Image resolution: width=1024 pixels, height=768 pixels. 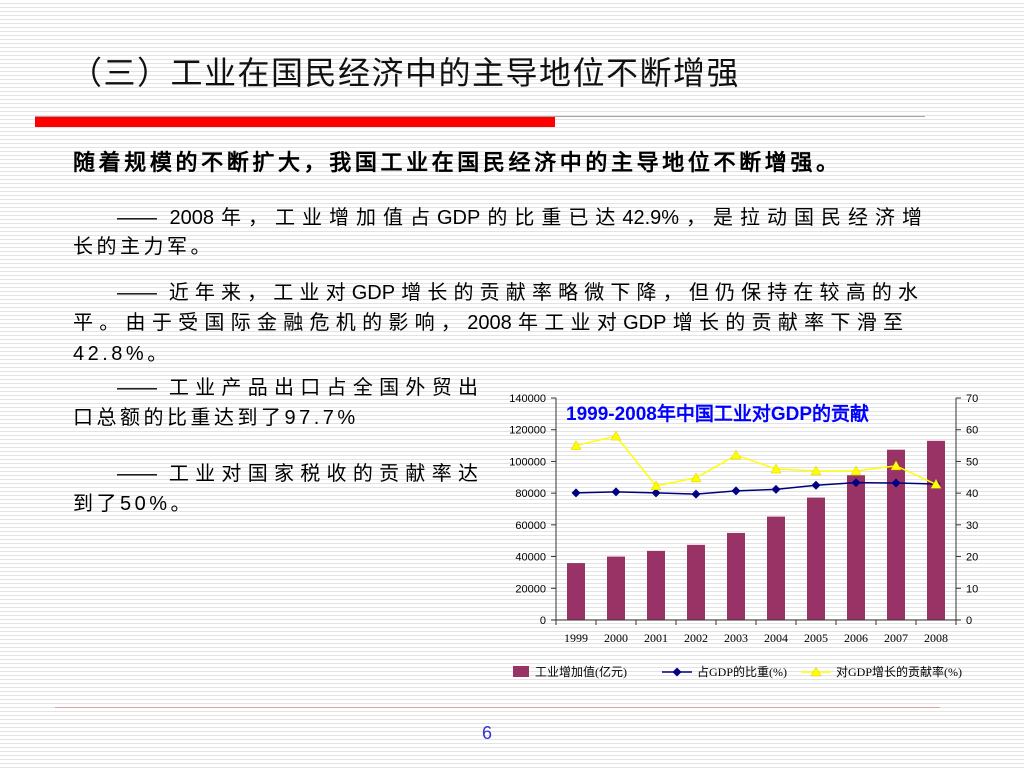 What do you see at coordinates (656, 585) in the screenshot?
I see `bar-value-added-2001` at bounding box center [656, 585].